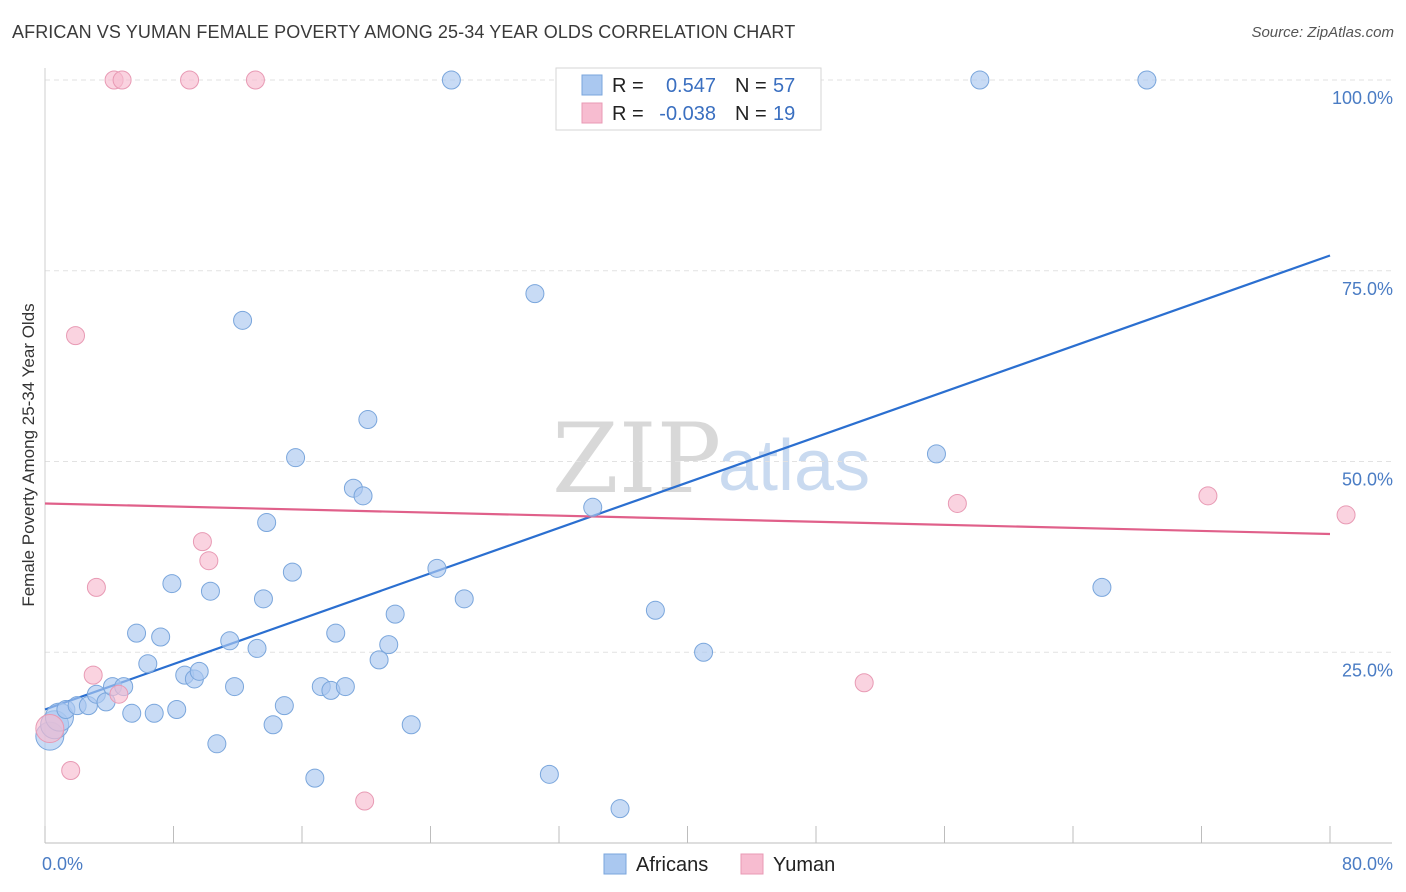 Image resolution: width=1406 pixels, height=892 pixels. Describe the element at coordinates (62, 864) in the screenshot. I see `x-tick-label-min: 0.0%` at that location.